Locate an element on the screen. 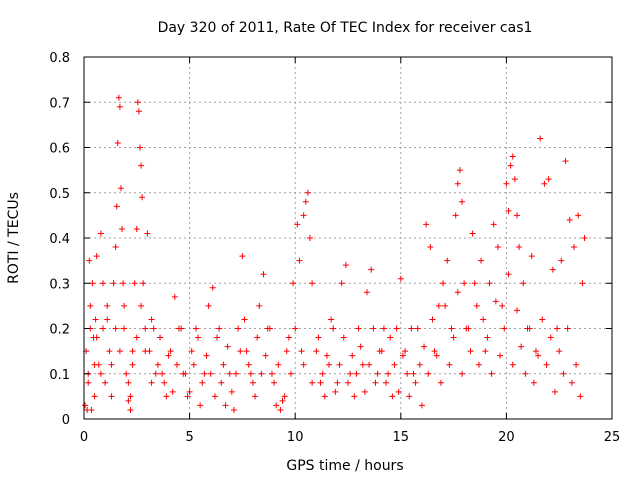 This screenshot has width=640, height=480. y-tick-label: 0 is located at coordinates (66, 420).